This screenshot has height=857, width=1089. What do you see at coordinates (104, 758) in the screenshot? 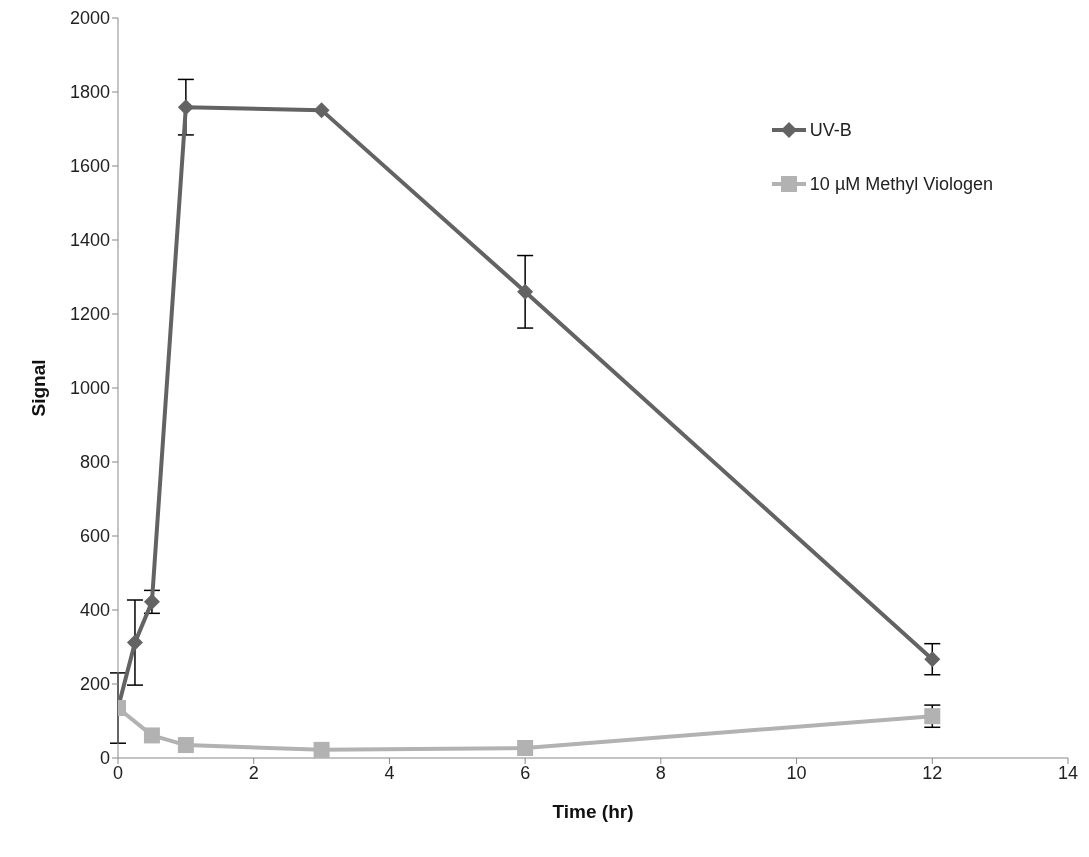
I see `y-tick-label: 0` at bounding box center [104, 758].